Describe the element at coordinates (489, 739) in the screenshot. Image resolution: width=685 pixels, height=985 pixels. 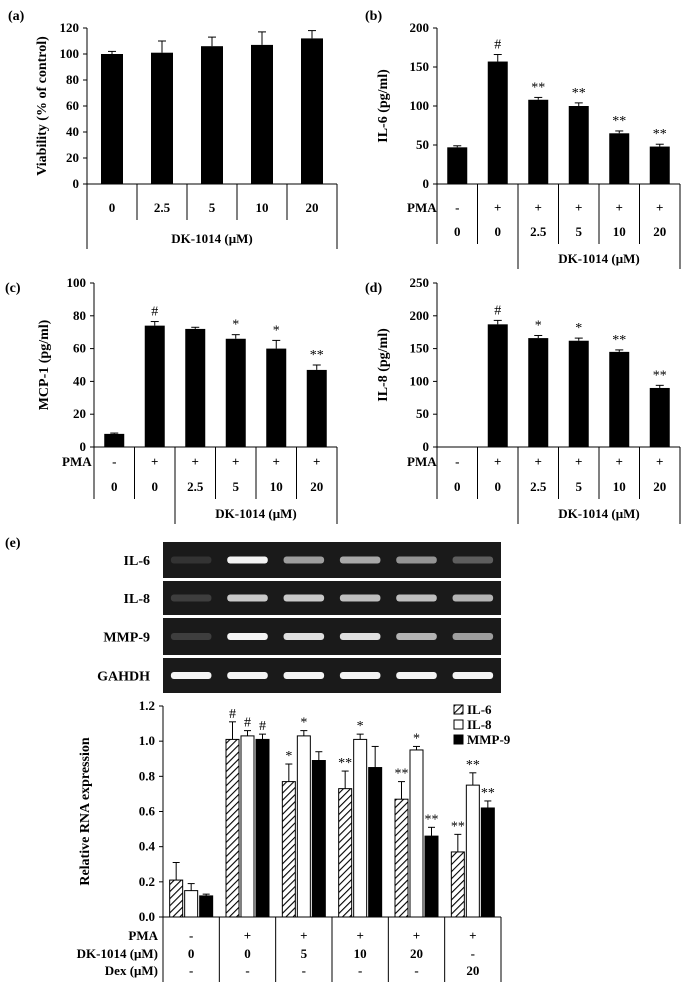
I see `legend-label: MMP-9` at that location.